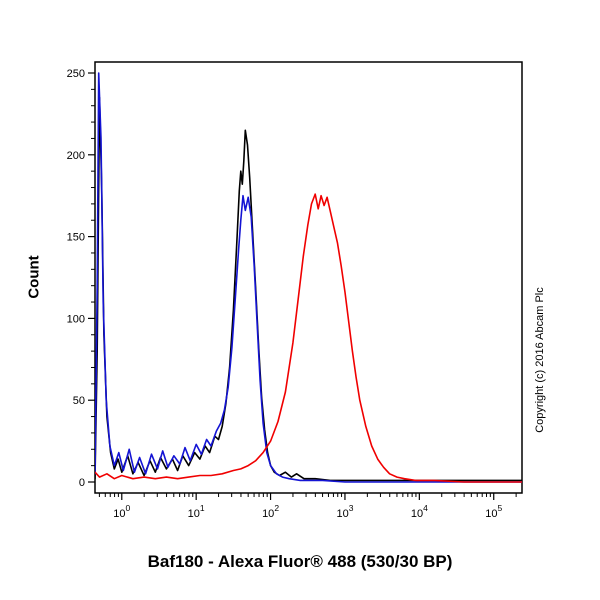  What do you see at coordinates (82, 483) in the screenshot?
I see `svg-text: 0` at bounding box center [82, 483].